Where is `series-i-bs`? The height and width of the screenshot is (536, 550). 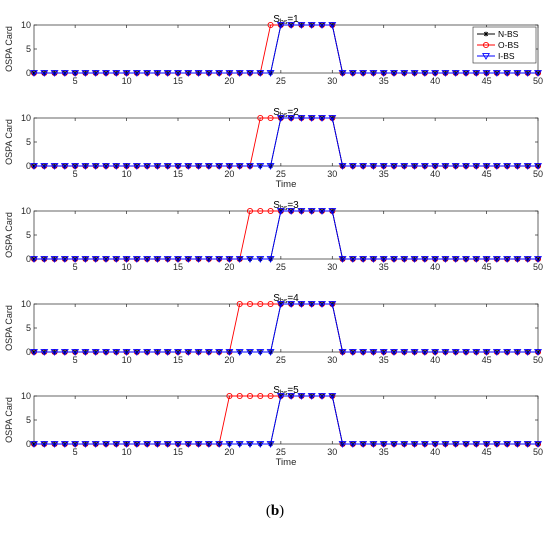
series-i-bs is located at coordinates (286, 142).